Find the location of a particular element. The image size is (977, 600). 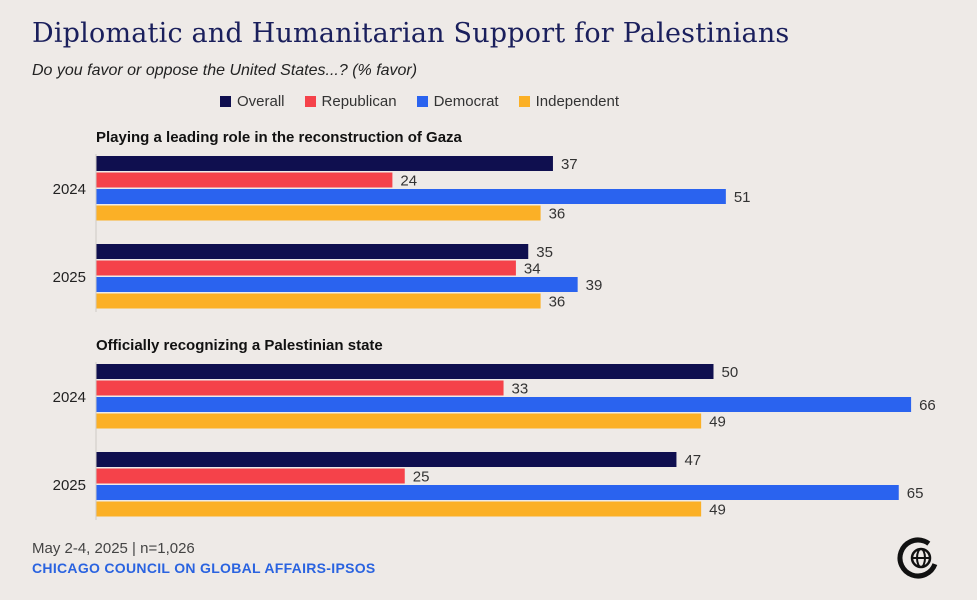

value-label-democrat-2025-g1: 39 is located at coordinates (594, 285).